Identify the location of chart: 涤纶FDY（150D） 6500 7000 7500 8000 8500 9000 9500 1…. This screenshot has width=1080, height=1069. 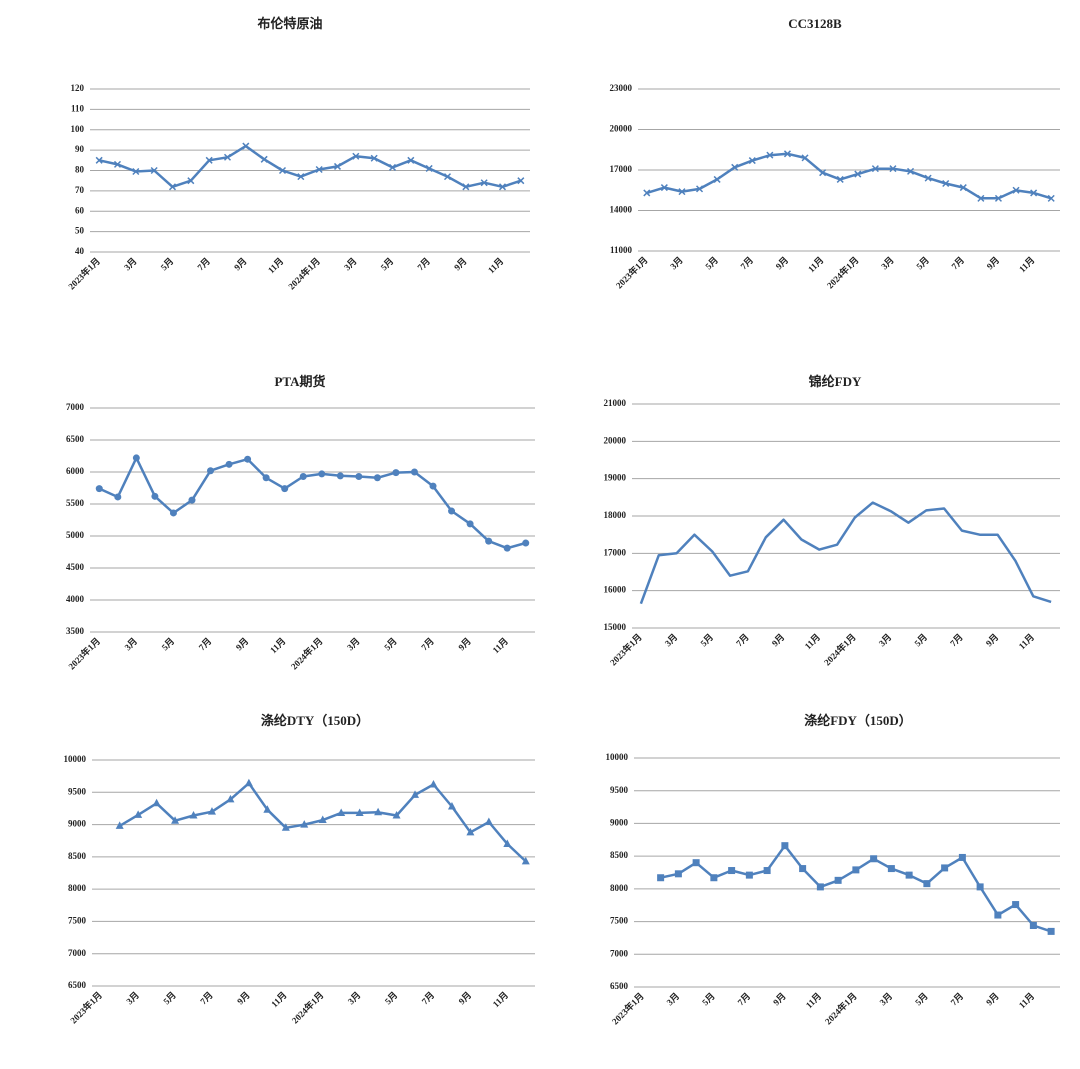
(833, 870).